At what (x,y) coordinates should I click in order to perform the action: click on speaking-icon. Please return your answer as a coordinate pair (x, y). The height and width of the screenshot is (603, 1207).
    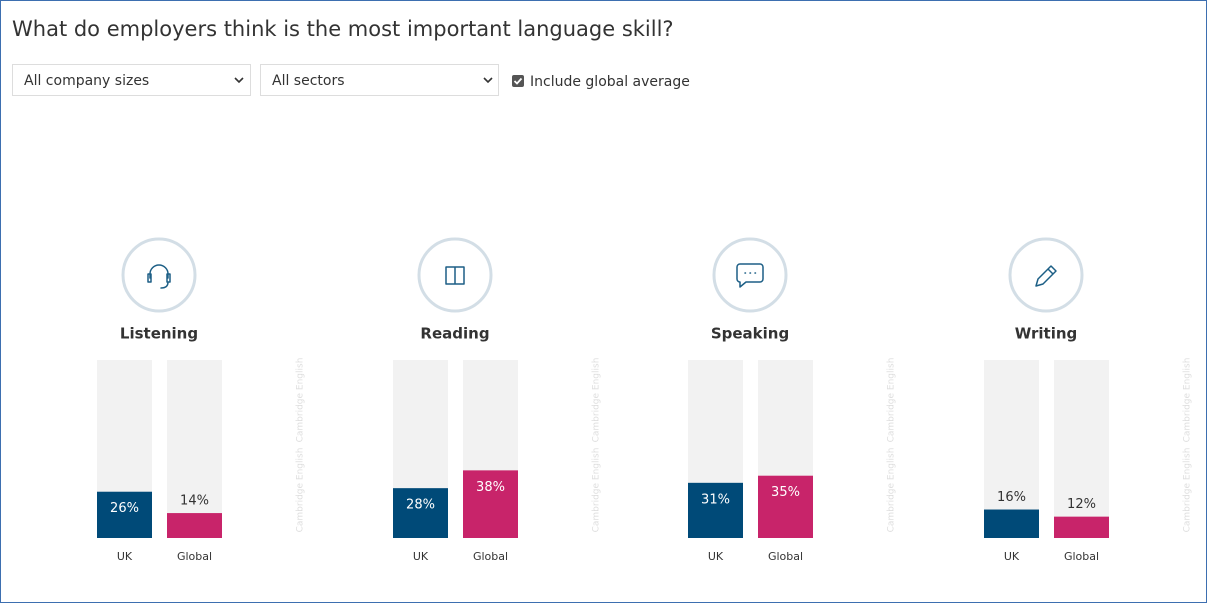
    Looking at the image, I should click on (750, 275).